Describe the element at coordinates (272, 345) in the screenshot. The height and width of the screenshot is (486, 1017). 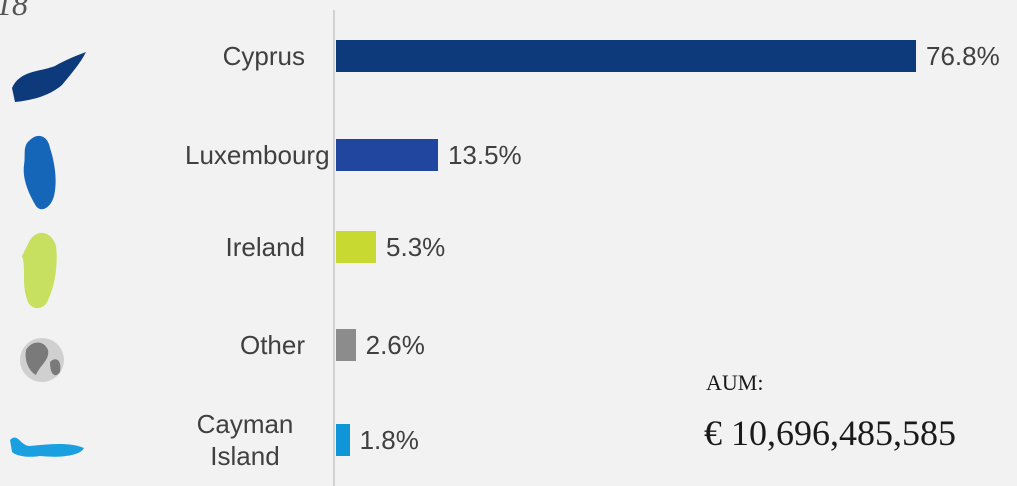
I see `category-label: Other` at that location.